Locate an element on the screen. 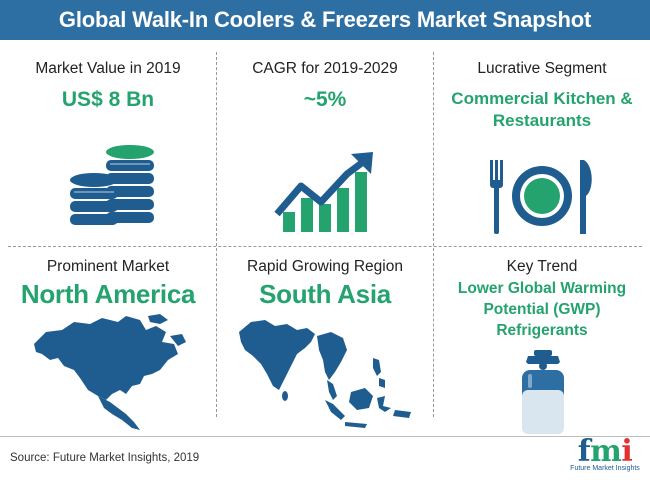  logo-mark: fmi is located at coordinates (605, 451).